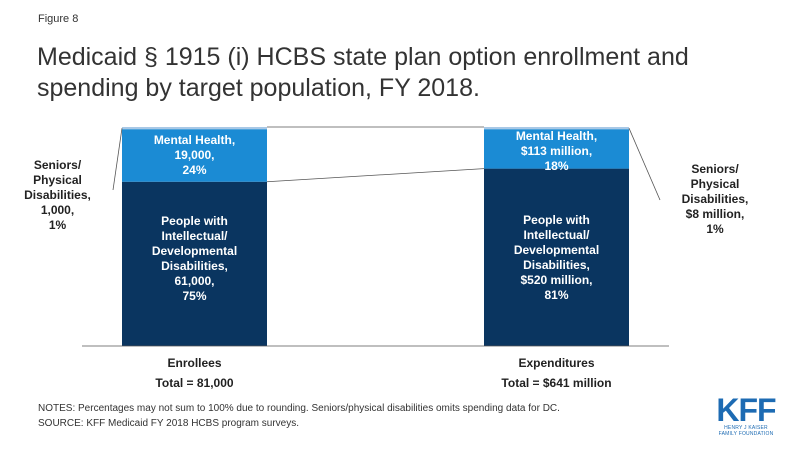  I want to click on connector-line-idd-top, so click(375, 175).